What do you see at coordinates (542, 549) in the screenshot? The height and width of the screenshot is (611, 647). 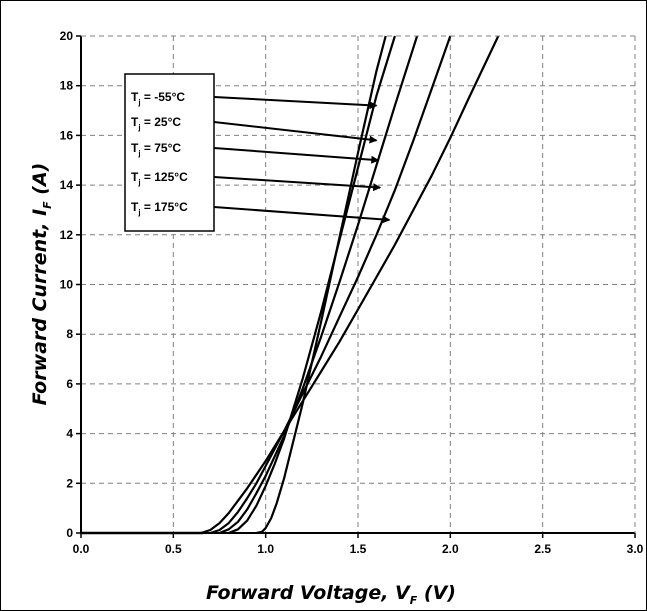 I see `x-tick-label: 2.5` at bounding box center [542, 549].